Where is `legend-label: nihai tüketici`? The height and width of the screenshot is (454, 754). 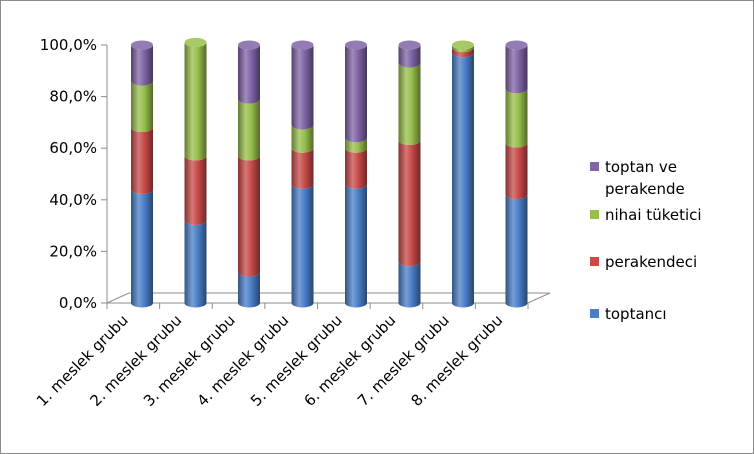
legend-label: nihai tüketici is located at coordinates (653, 215).